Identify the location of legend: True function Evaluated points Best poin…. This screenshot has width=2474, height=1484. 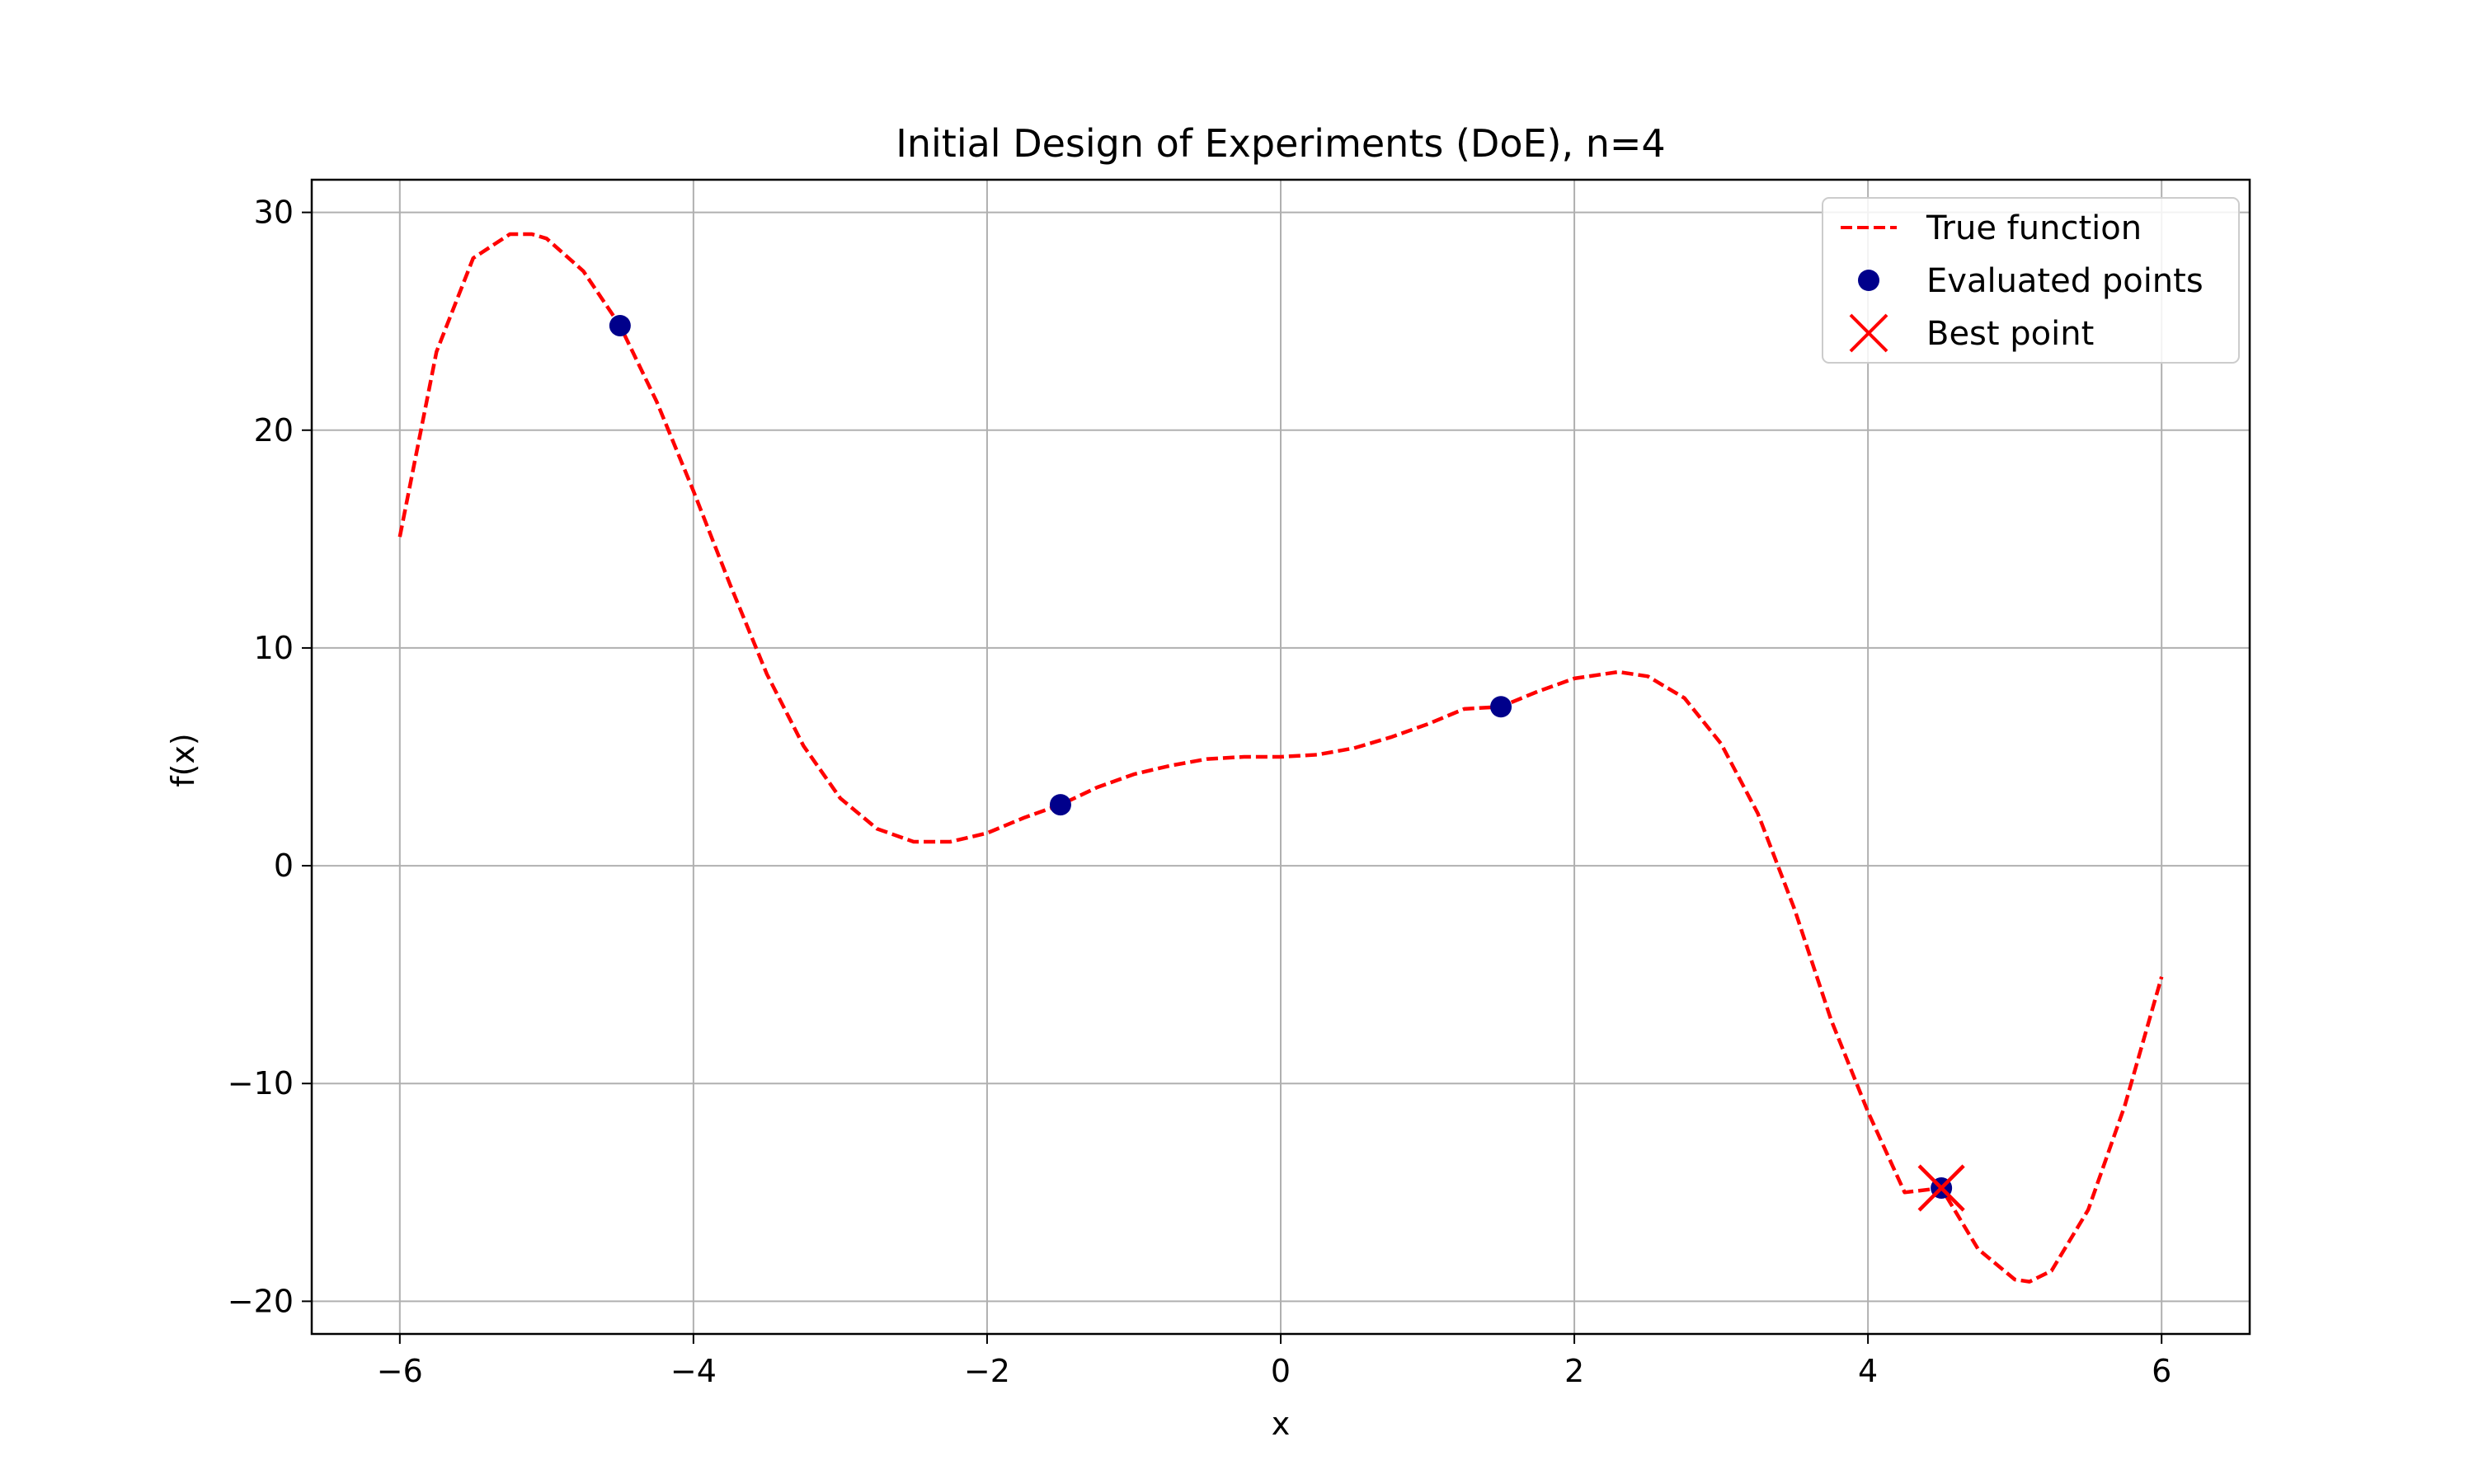
(2031, 280).